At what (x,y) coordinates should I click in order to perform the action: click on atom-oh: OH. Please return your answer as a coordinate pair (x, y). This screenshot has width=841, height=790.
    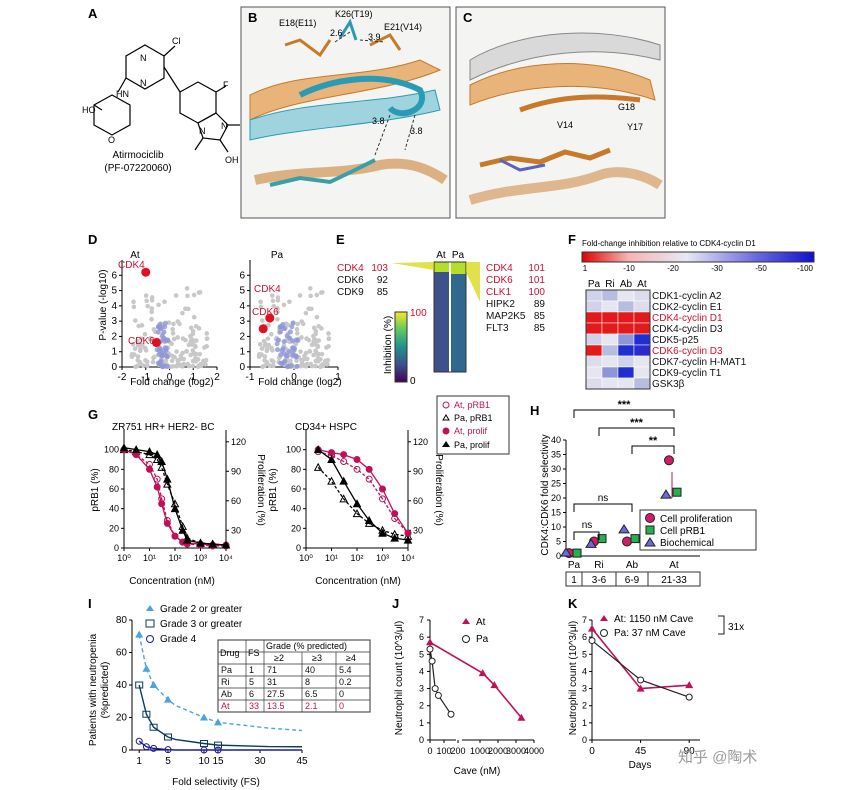
    Looking at the image, I should click on (232, 160).